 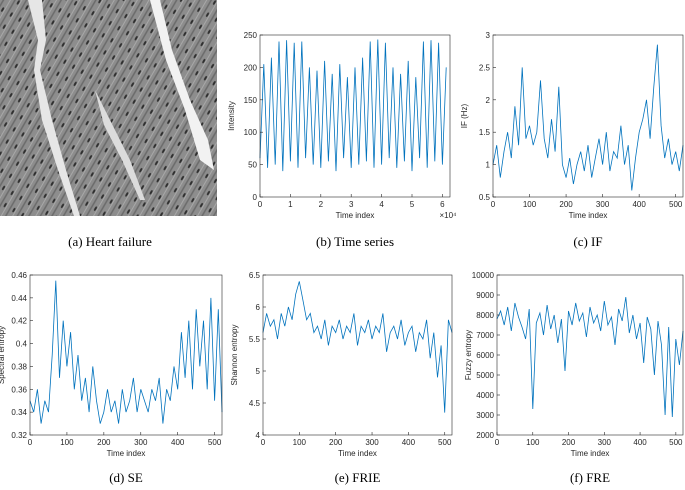 What do you see at coordinates (110, 241) in the screenshot?
I see `caption: (a) Heart failure` at bounding box center [110, 241].